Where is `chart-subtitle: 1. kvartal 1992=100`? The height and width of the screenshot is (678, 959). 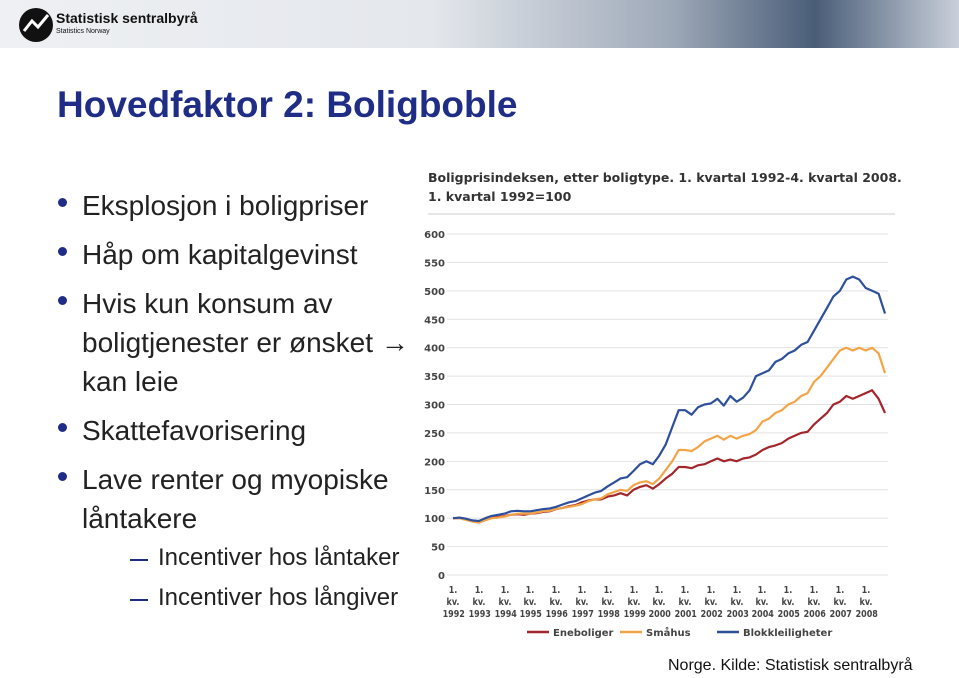 chart-subtitle: 1. kvartal 1992=100 is located at coordinates (500, 196).